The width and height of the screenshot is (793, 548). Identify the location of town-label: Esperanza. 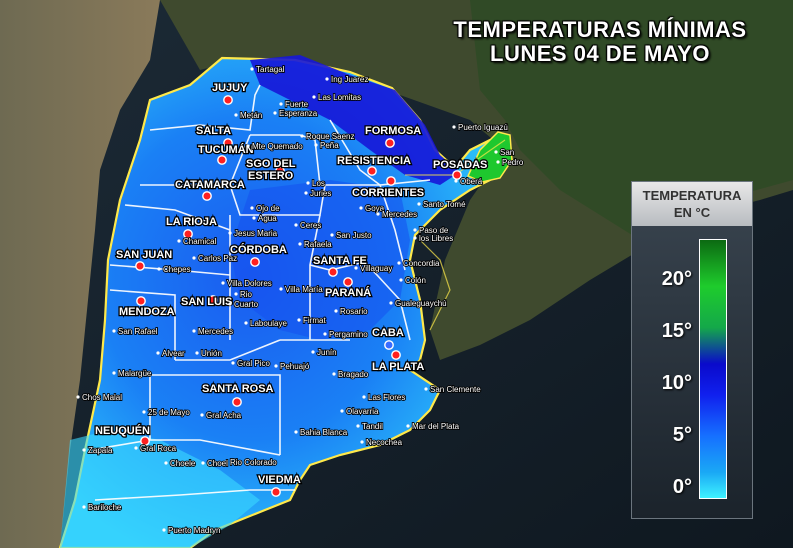
(298, 113).